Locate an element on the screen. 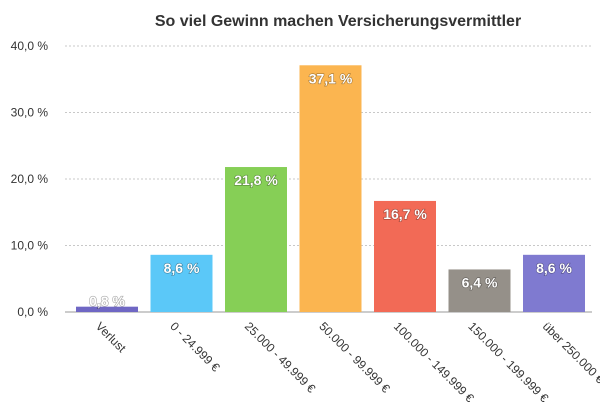 The width and height of the screenshot is (600, 413). y-tick-label: 0,0 % is located at coordinates (32, 312).